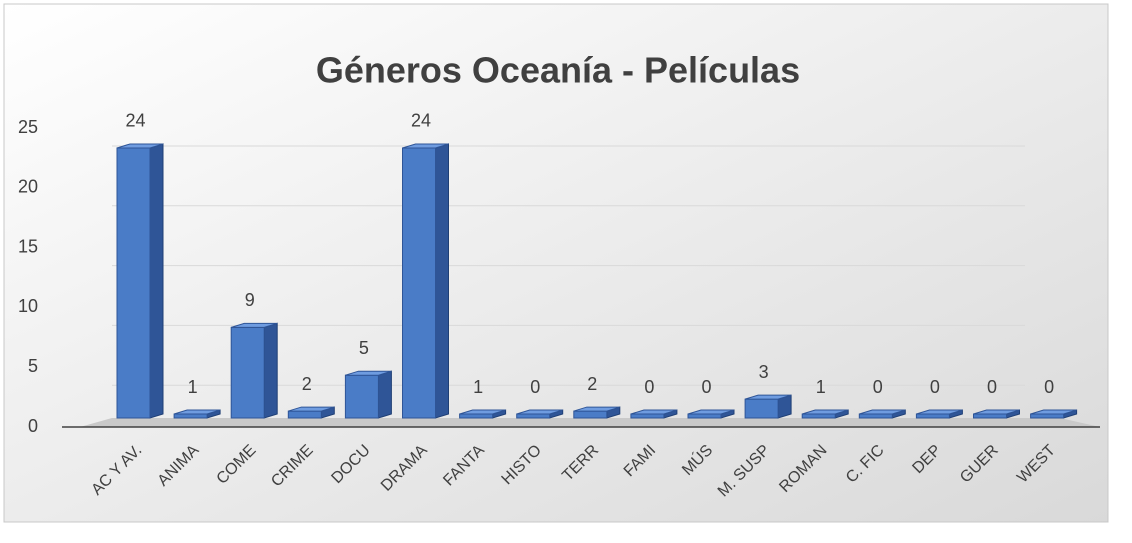 The image size is (1132, 543). Describe the element at coordinates (28, 306) in the screenshot. I see `y-tick-label: 10` at that location.